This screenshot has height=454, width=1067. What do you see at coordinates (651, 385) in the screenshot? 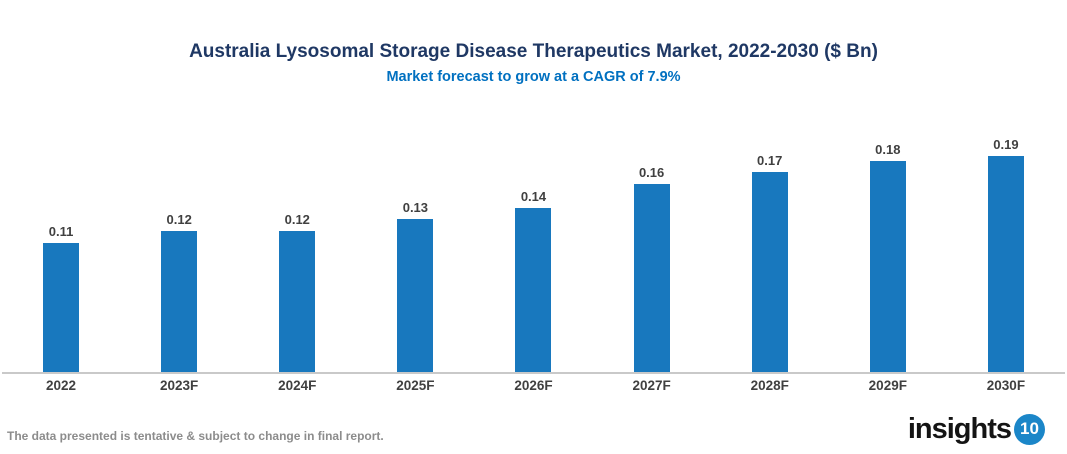
I see `x-axis-label: 2027F` at bounding box center [651, 385].